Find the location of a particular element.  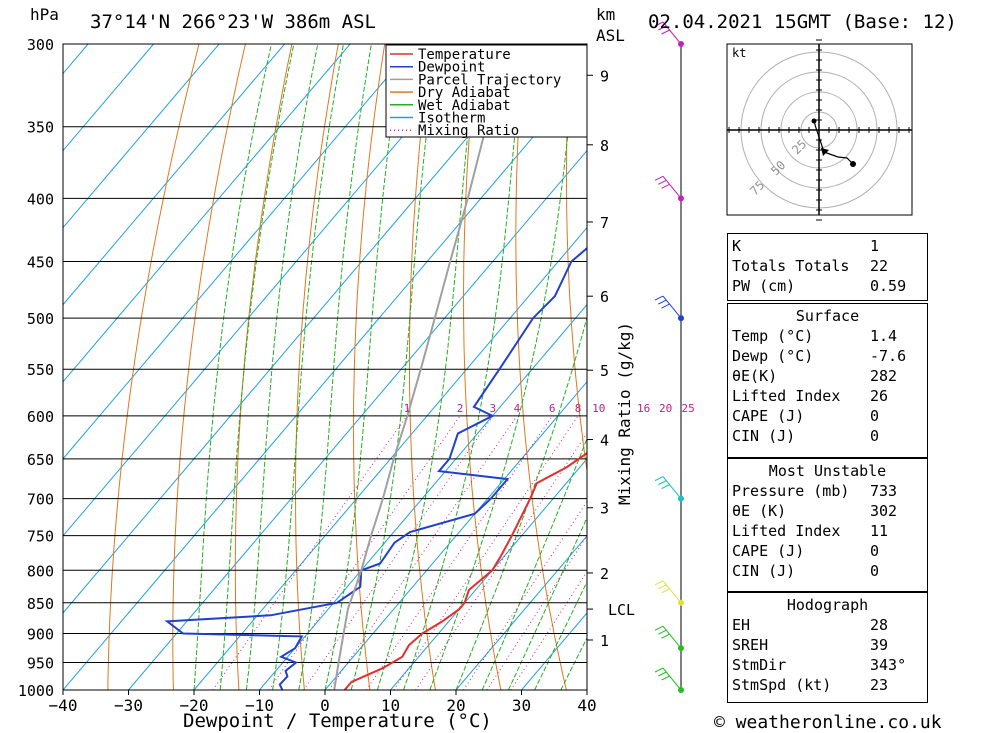

mixing-ratio-label: 3 is located at coordinates (493, 408).